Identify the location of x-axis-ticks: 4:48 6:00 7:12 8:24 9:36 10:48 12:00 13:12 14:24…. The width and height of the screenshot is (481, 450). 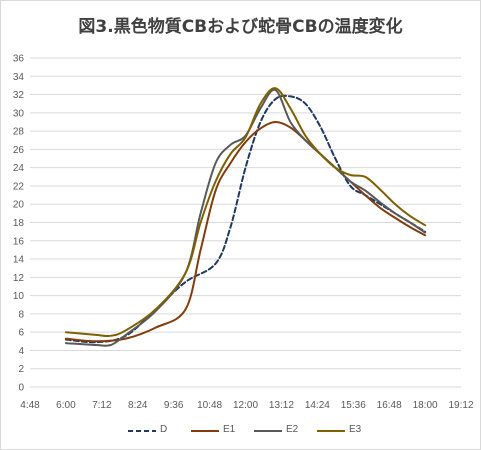
(247, 405).